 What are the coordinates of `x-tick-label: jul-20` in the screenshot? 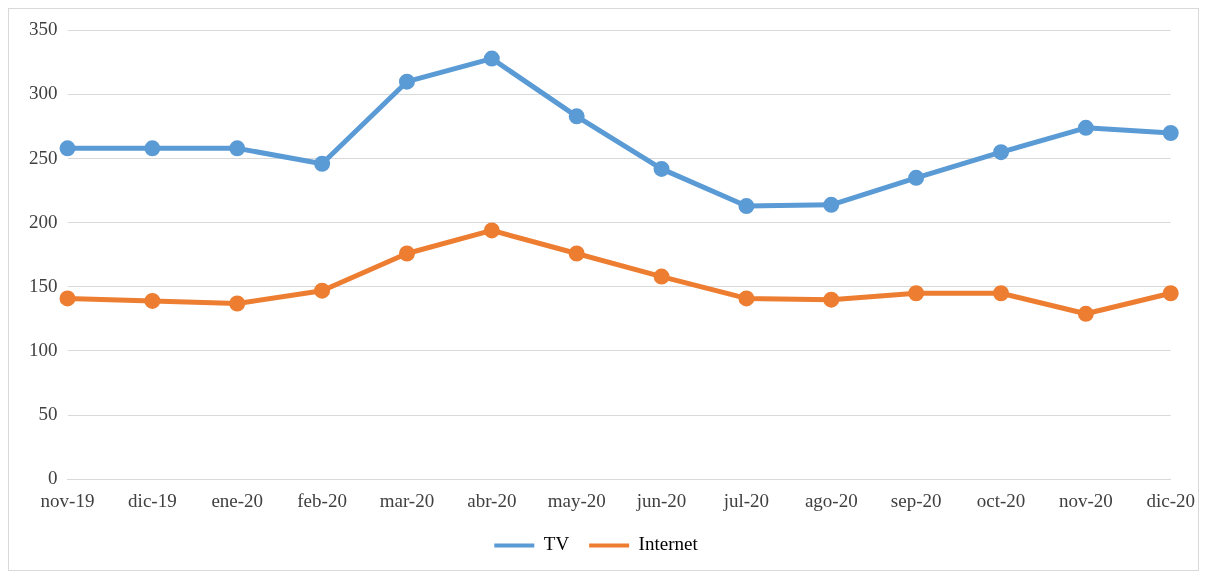 It's located at (746, 500).